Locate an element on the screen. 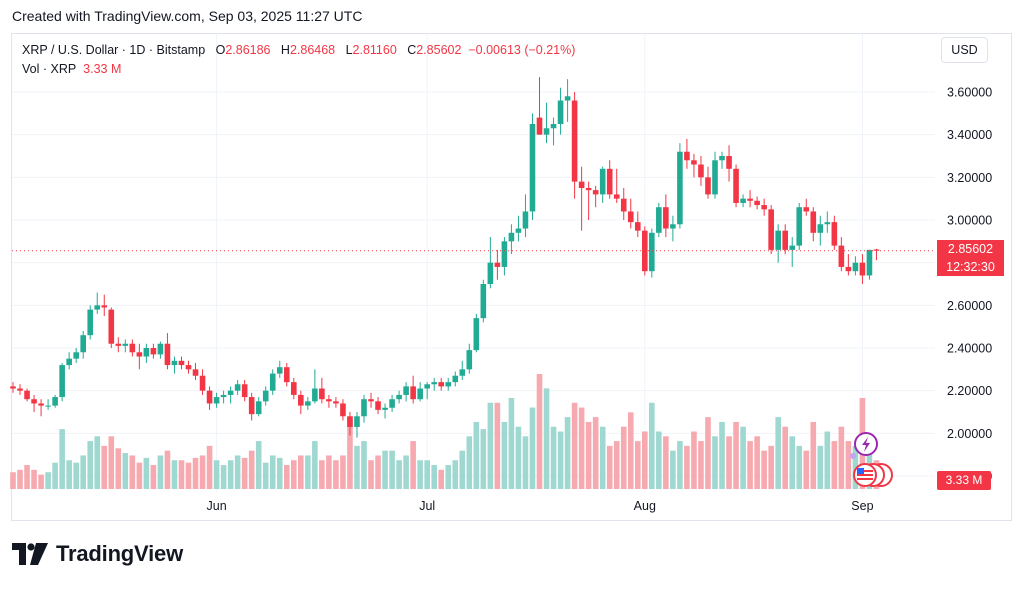 The image size is (1024, 590). event-icons is located at coordinates (871, 459).